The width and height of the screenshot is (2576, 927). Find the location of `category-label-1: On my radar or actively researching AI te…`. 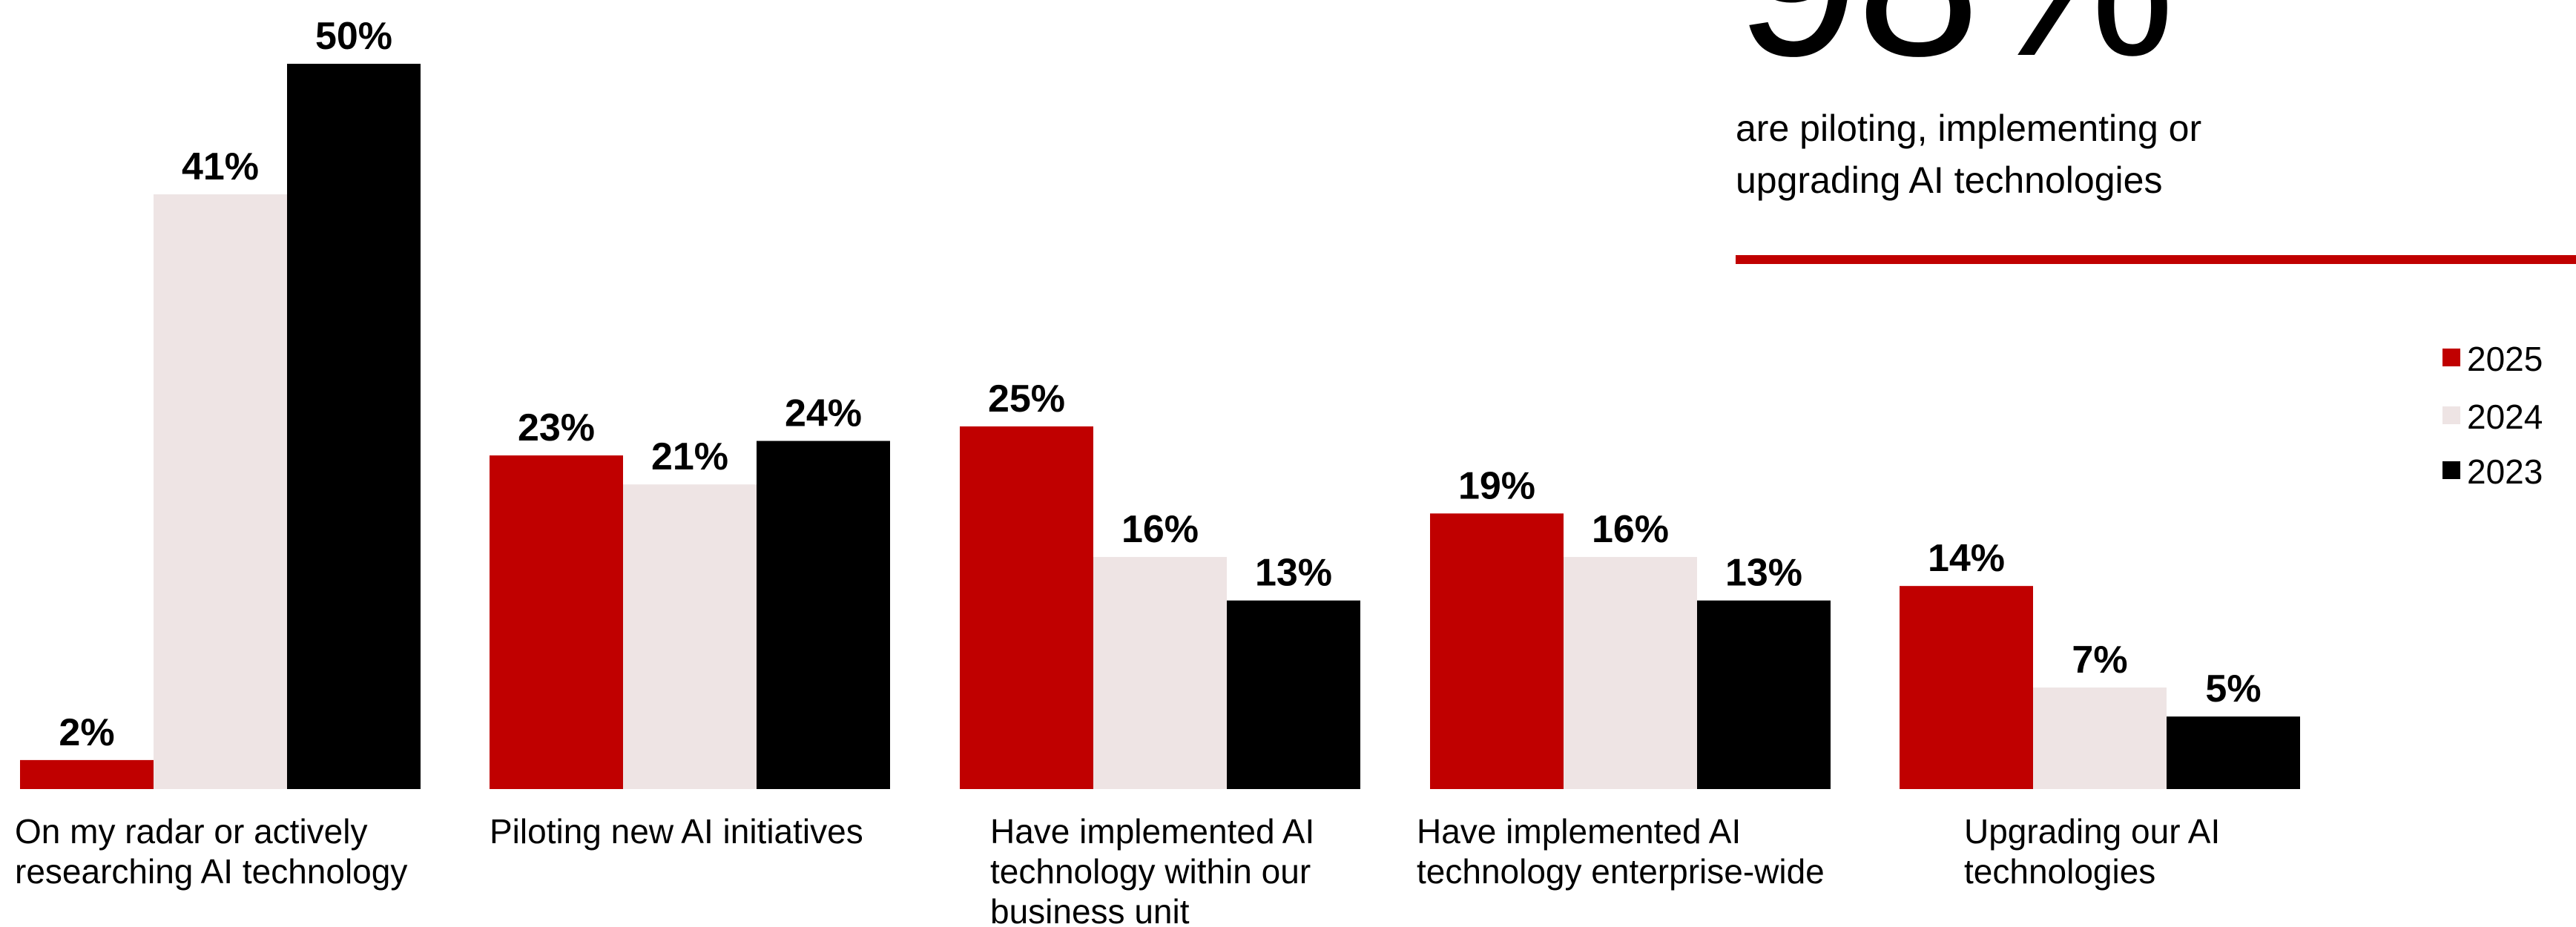

category-label-1: On my radar or actively researching AI te… is located at coordinates (211, 851).